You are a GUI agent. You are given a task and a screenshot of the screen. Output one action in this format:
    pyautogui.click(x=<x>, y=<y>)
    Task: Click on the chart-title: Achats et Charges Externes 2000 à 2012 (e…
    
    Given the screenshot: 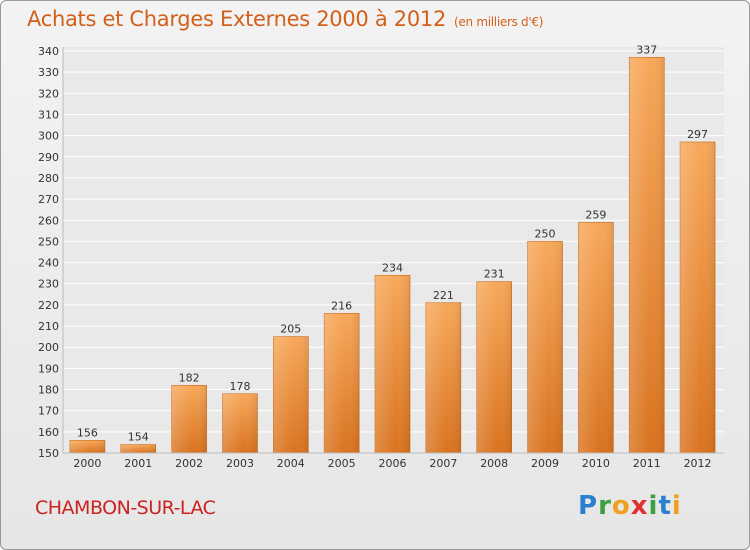 What is the action you would take?
    pyautogui.click(x=285, y=19)
    